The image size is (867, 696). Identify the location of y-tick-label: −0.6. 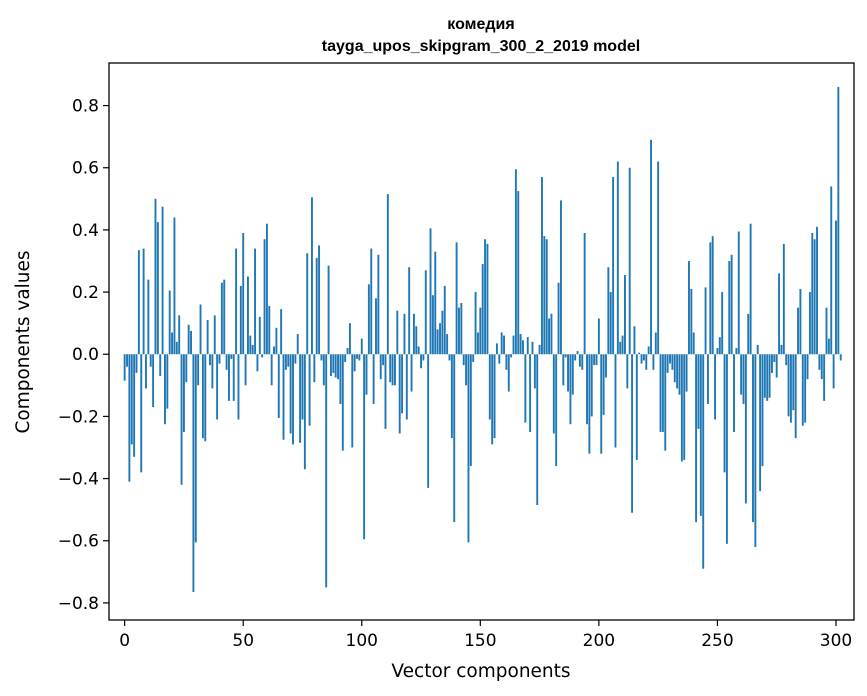
(78, 542).